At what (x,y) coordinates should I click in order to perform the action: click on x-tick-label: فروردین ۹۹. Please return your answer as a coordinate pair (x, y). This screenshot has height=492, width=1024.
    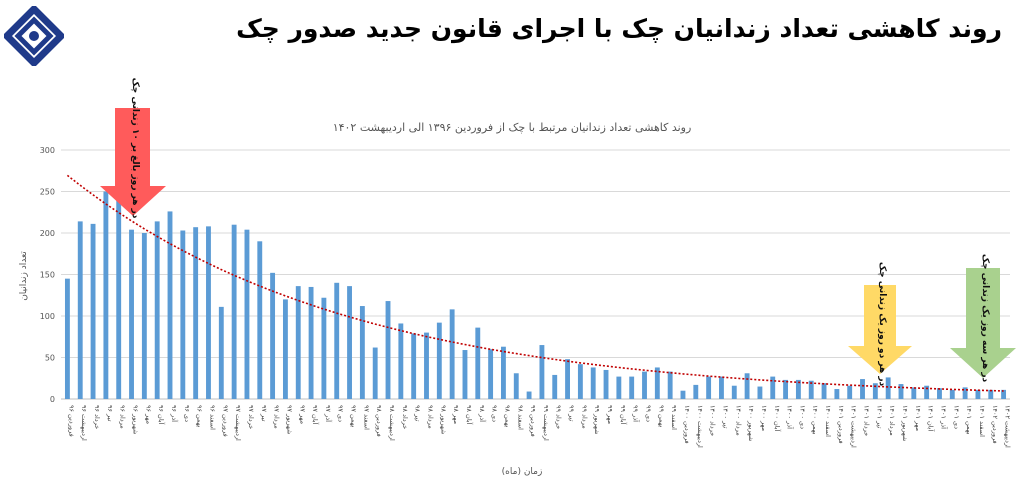
    Looking at the image, I should click on (533, 421).